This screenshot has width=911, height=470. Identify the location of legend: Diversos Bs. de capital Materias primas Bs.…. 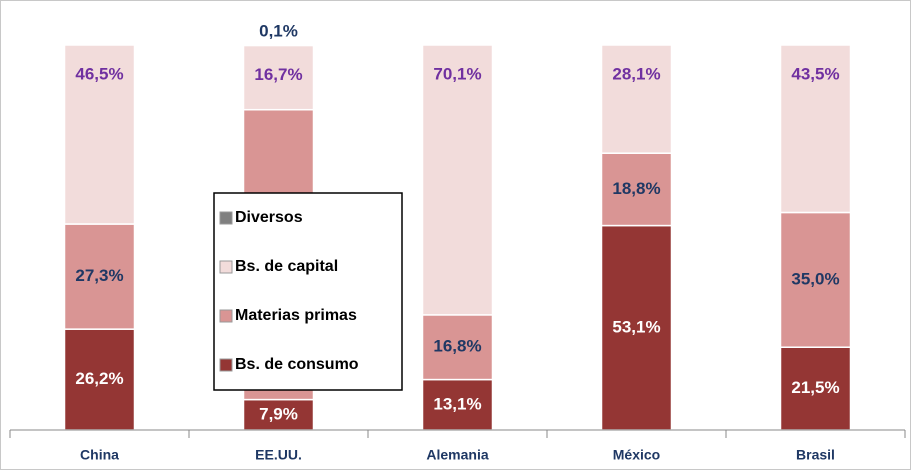
(308, 291).